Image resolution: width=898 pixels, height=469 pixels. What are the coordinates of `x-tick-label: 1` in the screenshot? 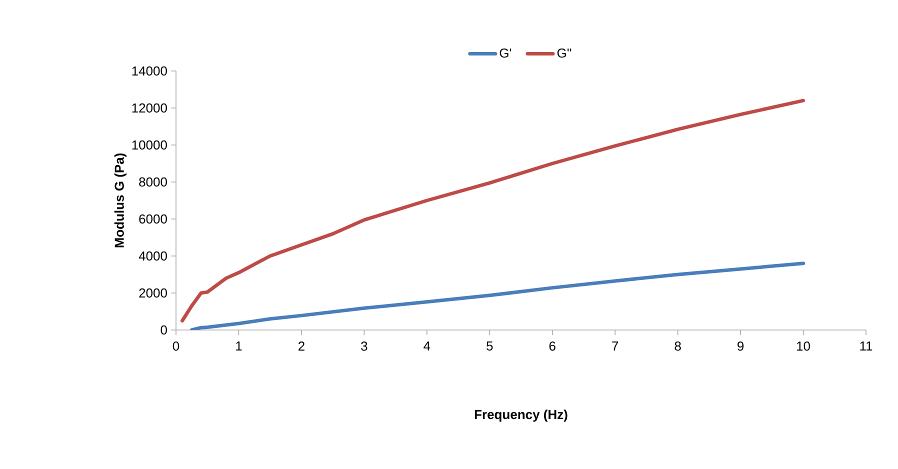 It's located at (239, 346).